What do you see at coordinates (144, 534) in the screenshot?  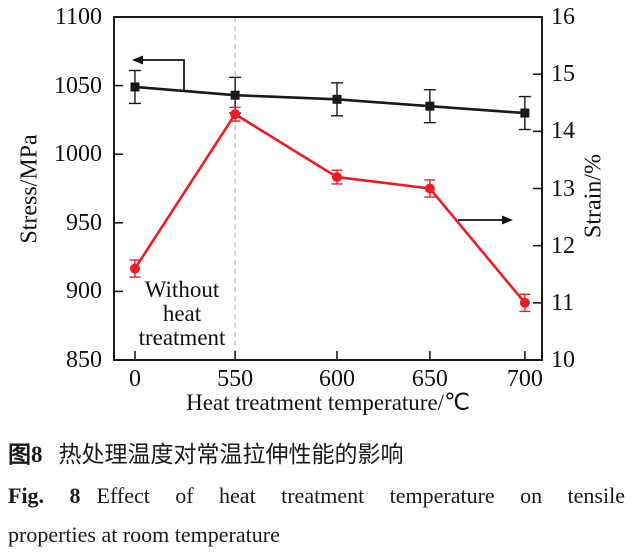 I see `caption-en-line2: properties at room temperature` at bounding box center [144, 534].